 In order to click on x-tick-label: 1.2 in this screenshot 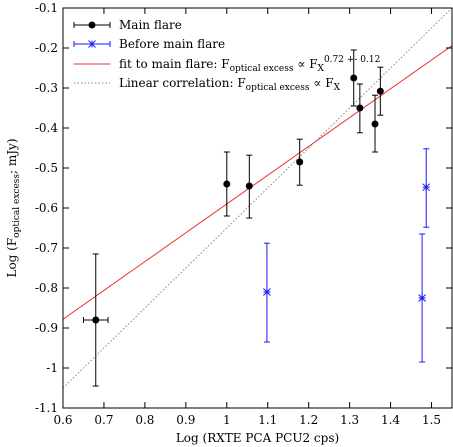, I will do `click(308, 420)`.